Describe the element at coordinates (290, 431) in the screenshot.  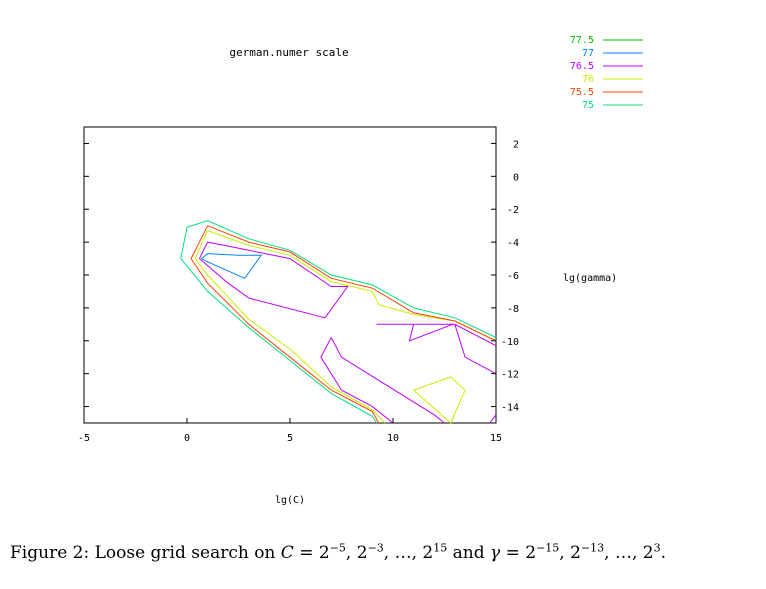
I see `x-axis: -5 0 5 10 15` at that location.